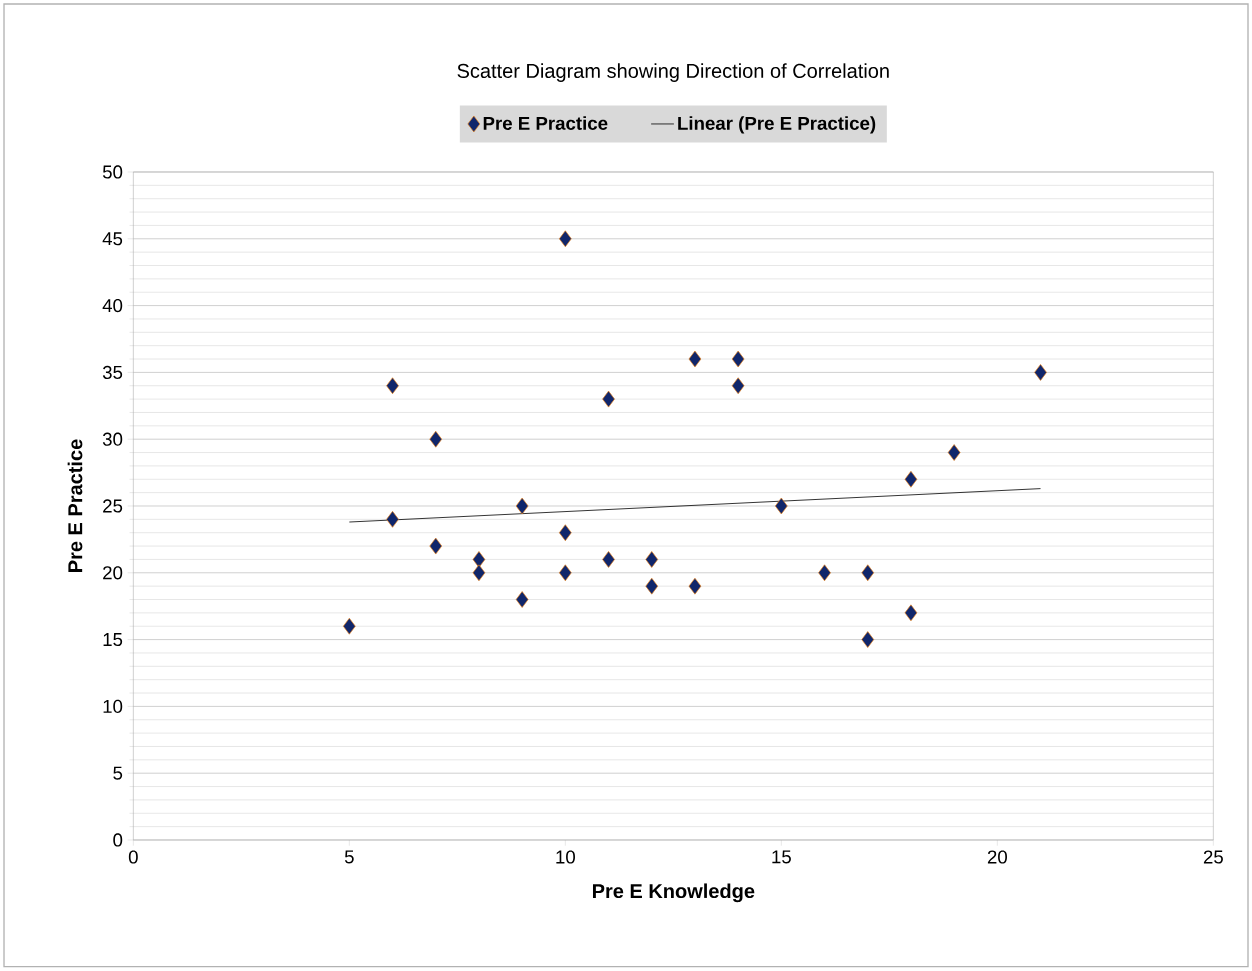 The height and width of the screenshot is (971, 1252). What do you see at coordinates (133, 857) in the screenshot?
I see `x-tick-label: 0` at bounding box center [133, 857].